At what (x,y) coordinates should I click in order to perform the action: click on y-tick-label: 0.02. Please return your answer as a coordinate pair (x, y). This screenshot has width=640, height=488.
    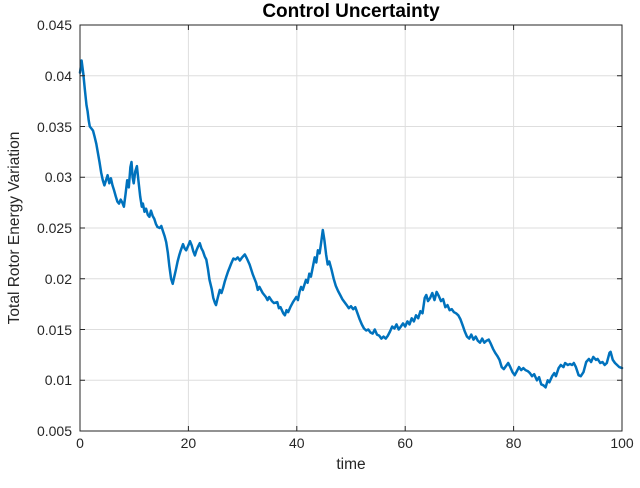
    Looking at the image, I should click on (58, 278).